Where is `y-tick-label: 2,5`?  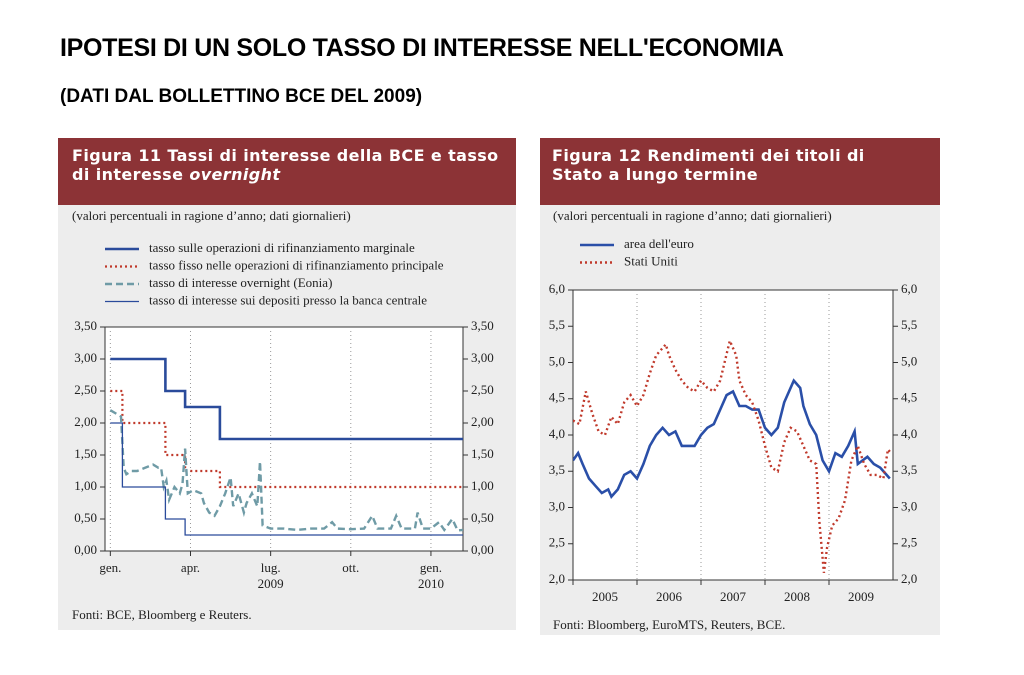
y-tick-label: 2,5 is located at coordinates (557, 542).